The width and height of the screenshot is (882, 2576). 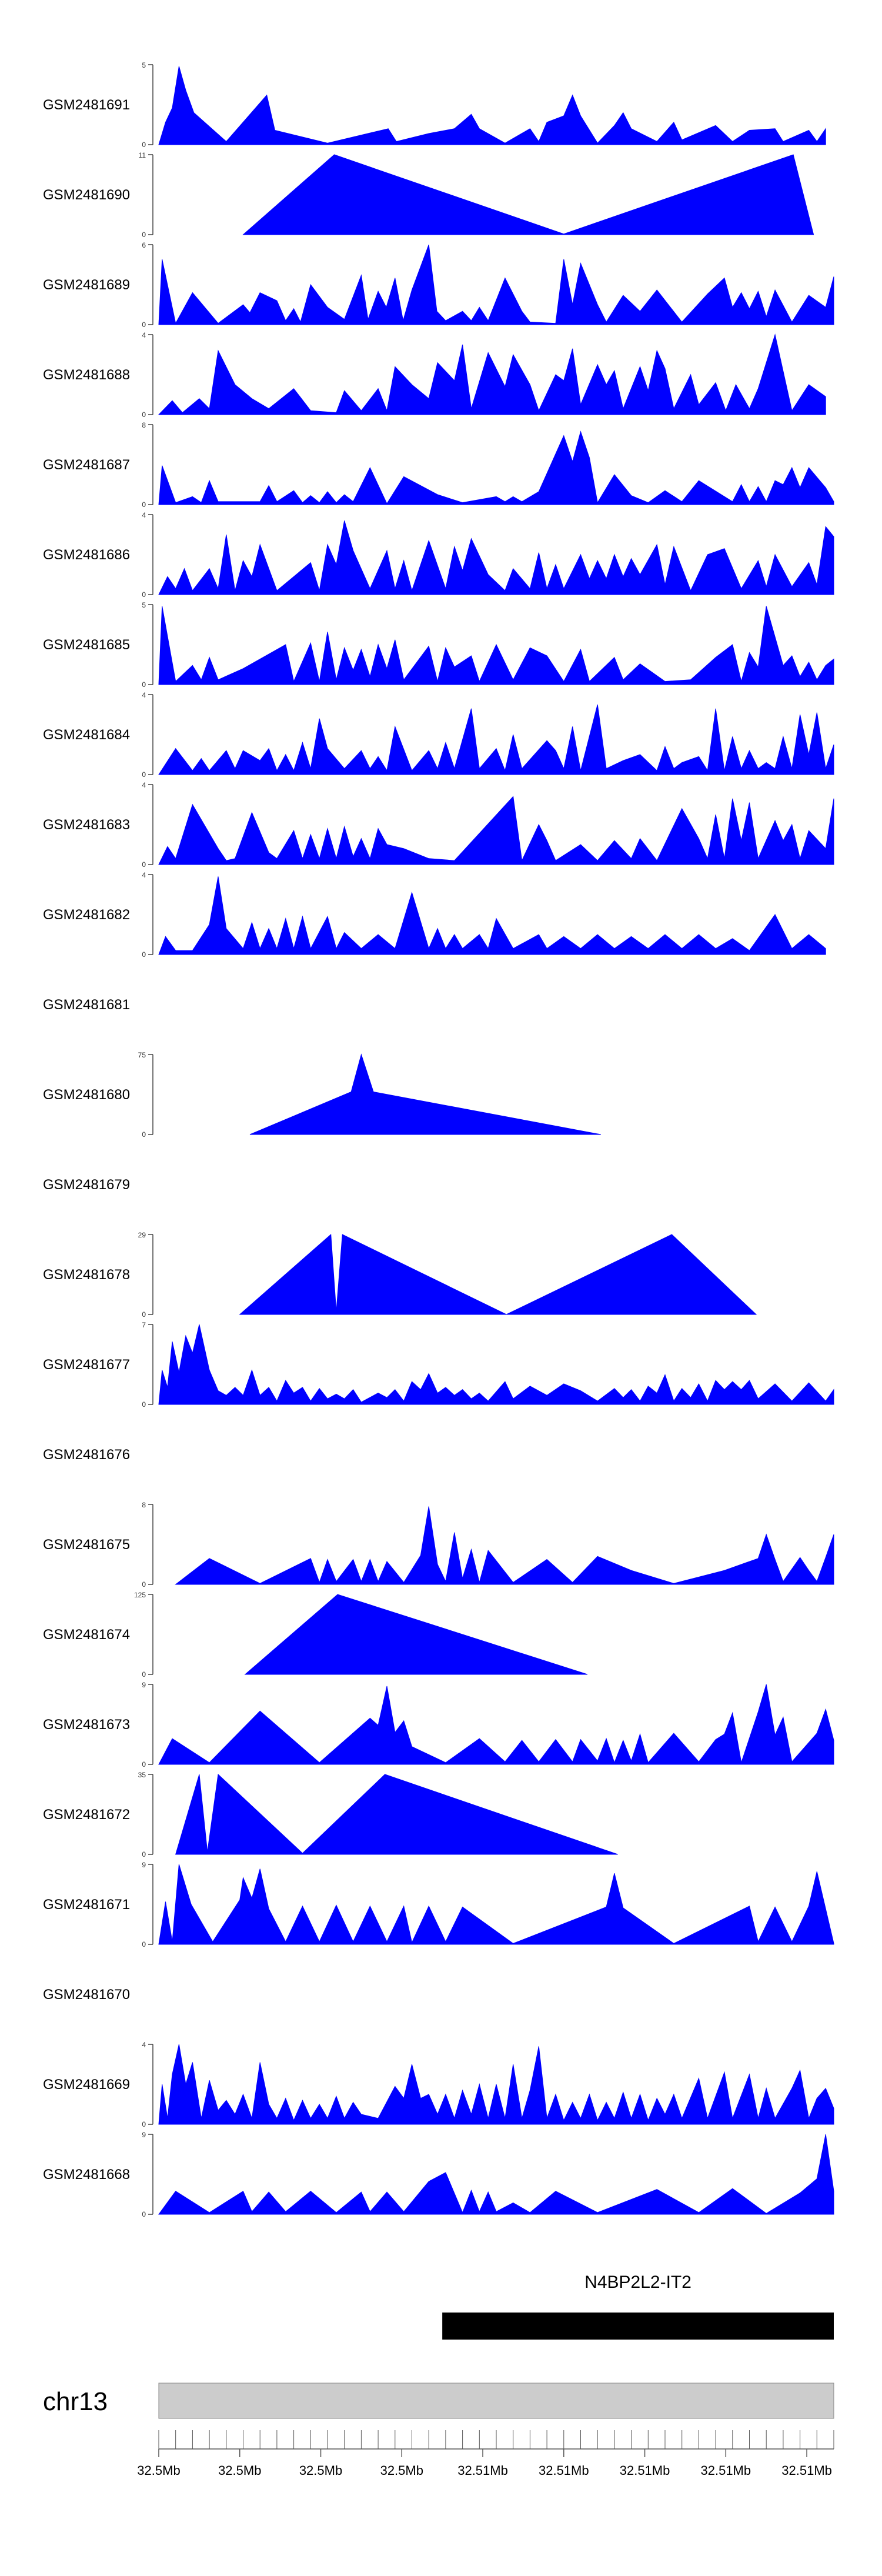 I want to click on track-label: GSM2481688, so click(x=86, y=375).